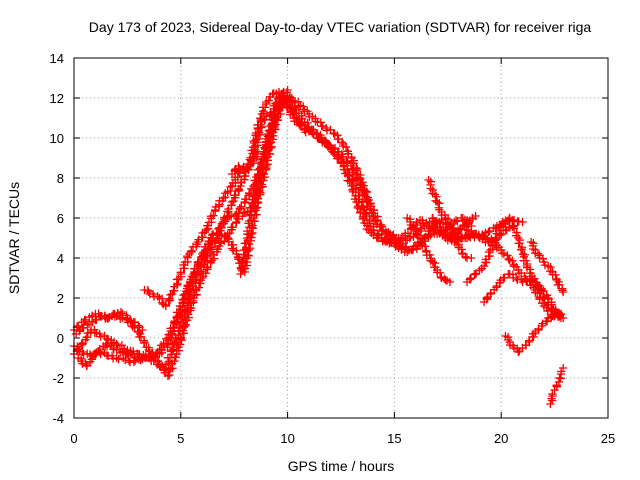 The width and height of the screenshot is (640, 480). I want to click on x-tick-label: 5, so click(180, 438).